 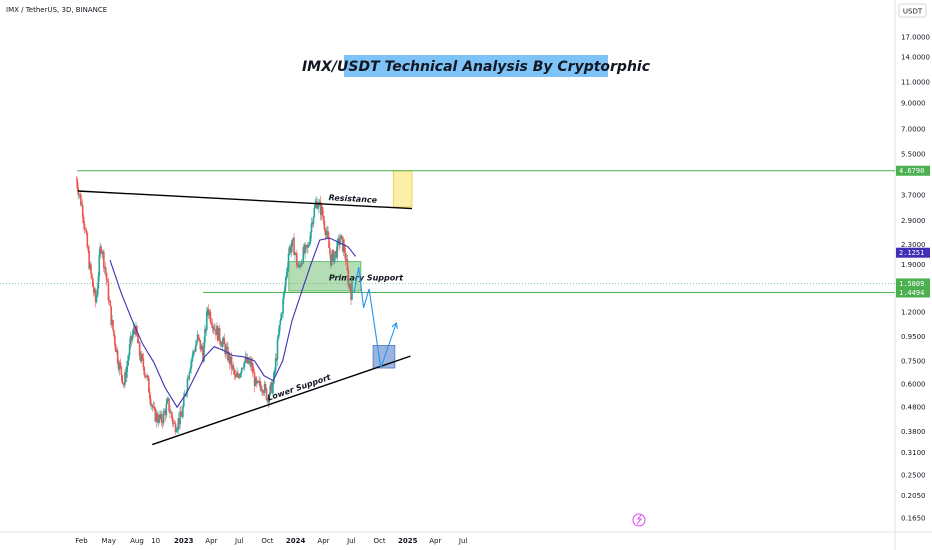 I want to click on tradingview-logo-icon, so click(x=639, y=520).